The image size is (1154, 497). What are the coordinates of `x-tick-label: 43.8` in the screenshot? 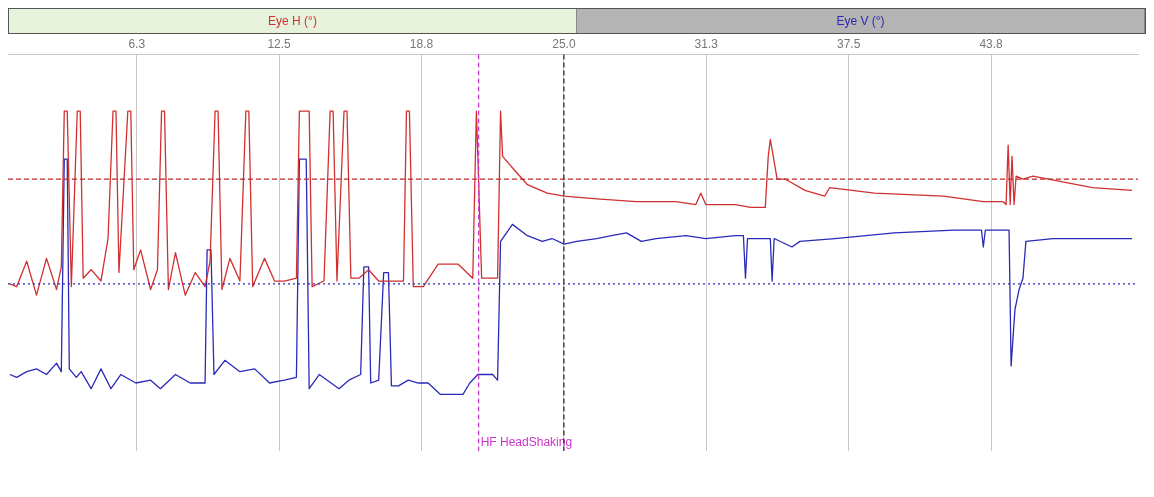 It's located at (991, 43).